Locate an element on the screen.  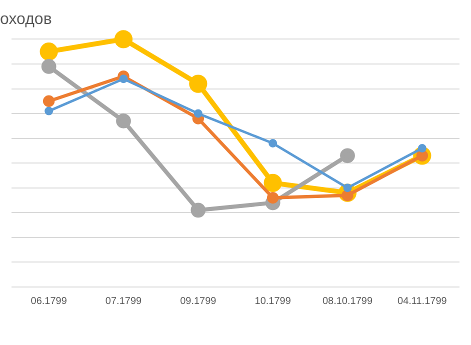
chart-title: оходов is located at coordinates (26, 19).